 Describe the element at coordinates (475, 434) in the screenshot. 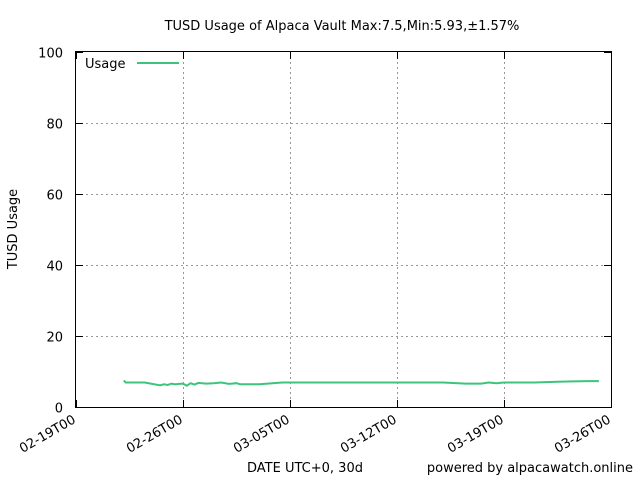

I see `x-tick-label: 03-19T00` at that location.